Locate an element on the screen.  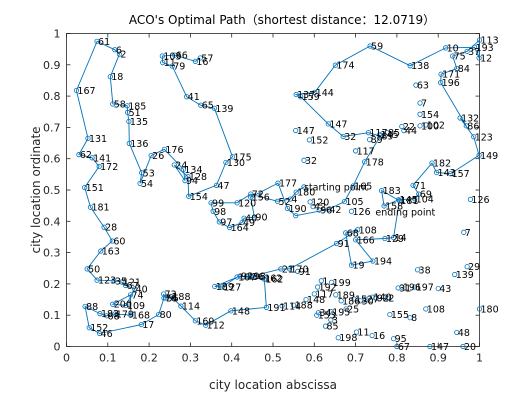
city-label: 90 is located at coordinates (261, 218).